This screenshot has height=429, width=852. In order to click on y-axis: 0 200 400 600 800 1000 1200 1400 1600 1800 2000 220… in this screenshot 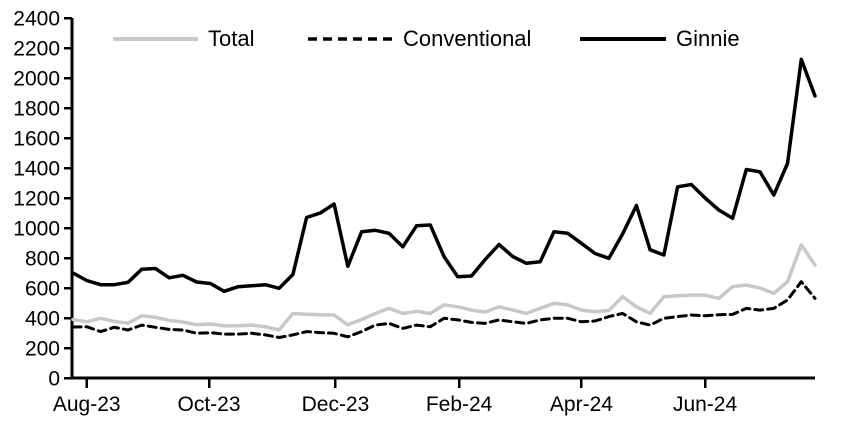, I will do `click(42, 199)`.